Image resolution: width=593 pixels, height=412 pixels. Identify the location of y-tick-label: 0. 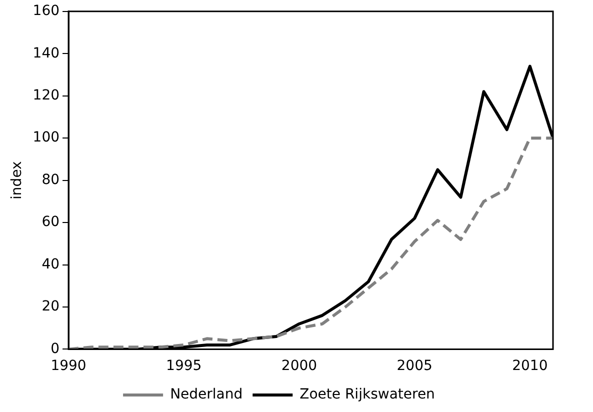
(55, 348).